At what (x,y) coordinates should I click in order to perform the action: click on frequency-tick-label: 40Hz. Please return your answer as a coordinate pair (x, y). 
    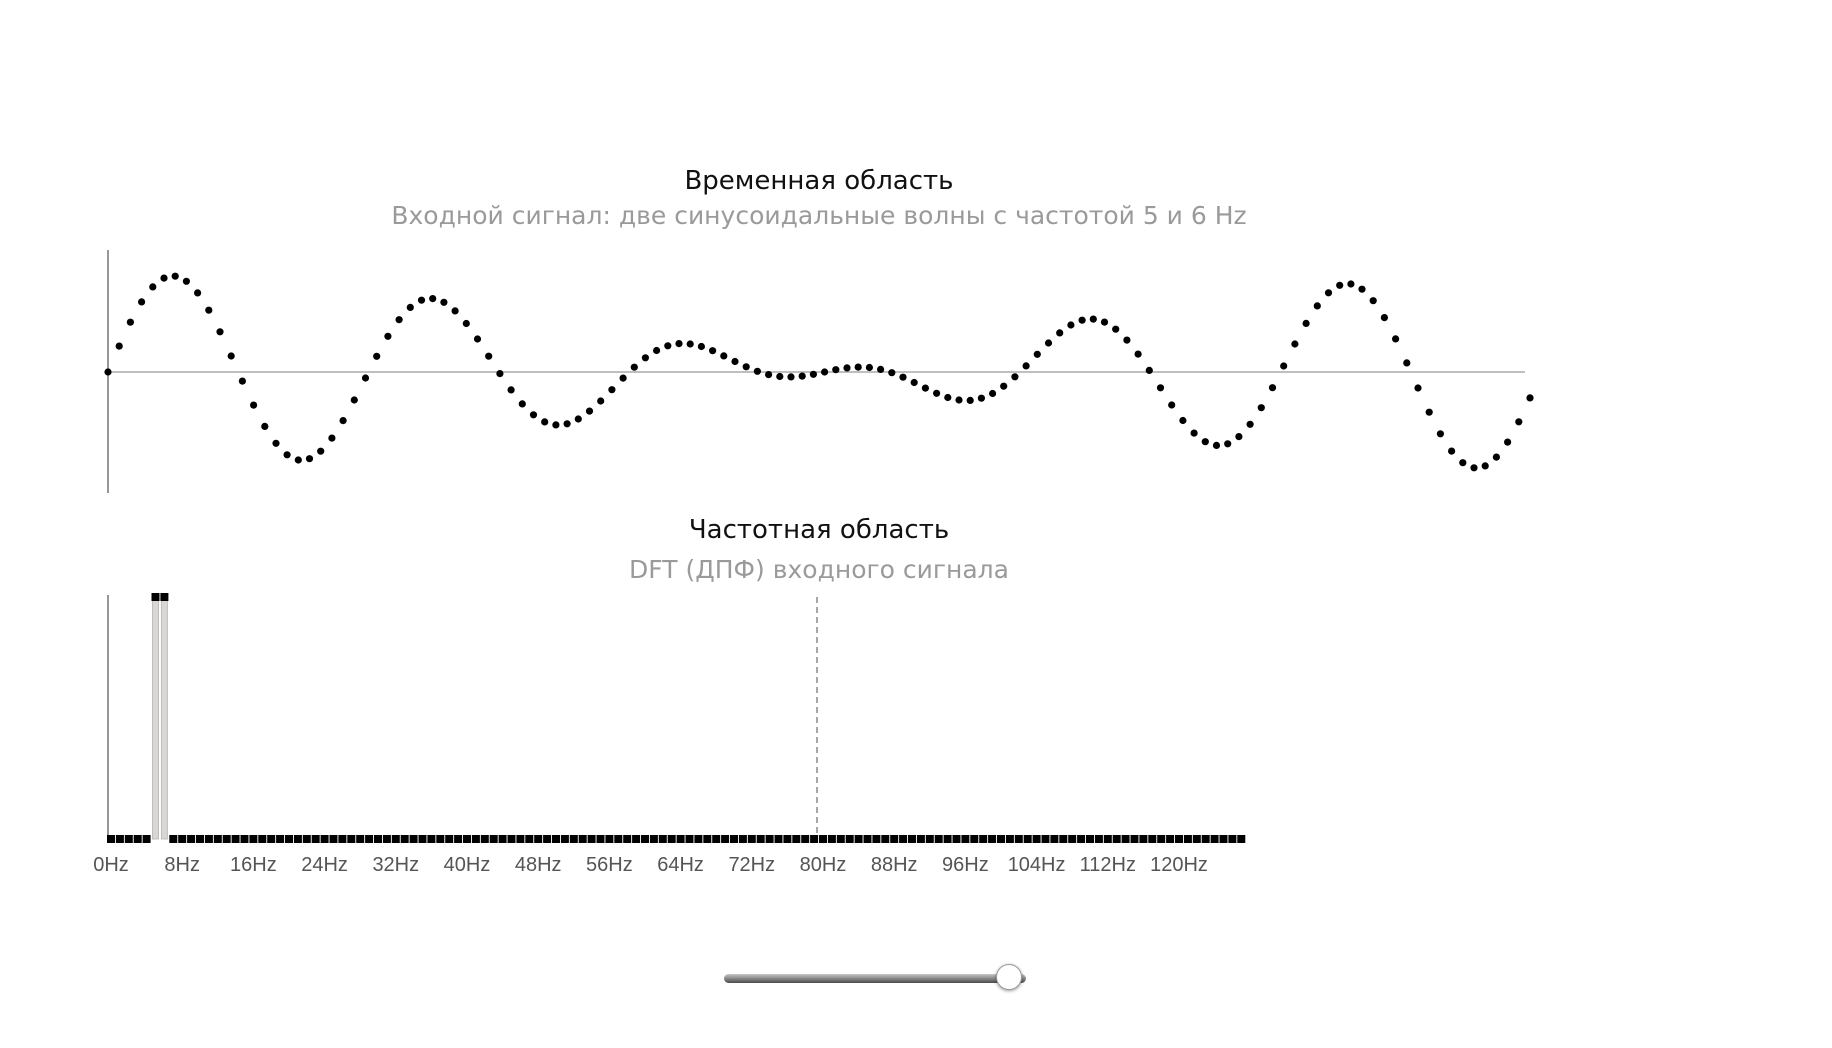
    Looking at the image, I should click on (467, 865).